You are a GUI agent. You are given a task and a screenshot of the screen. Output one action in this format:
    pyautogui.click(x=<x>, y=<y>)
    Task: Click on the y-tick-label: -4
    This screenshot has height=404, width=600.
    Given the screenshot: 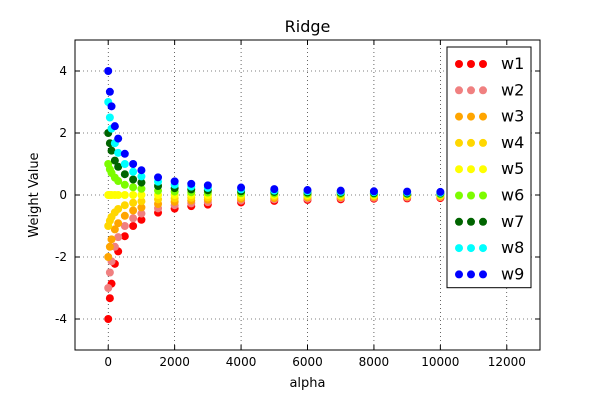 What is the action you would take?
    pyautogui.click(x=61, y=319)
    